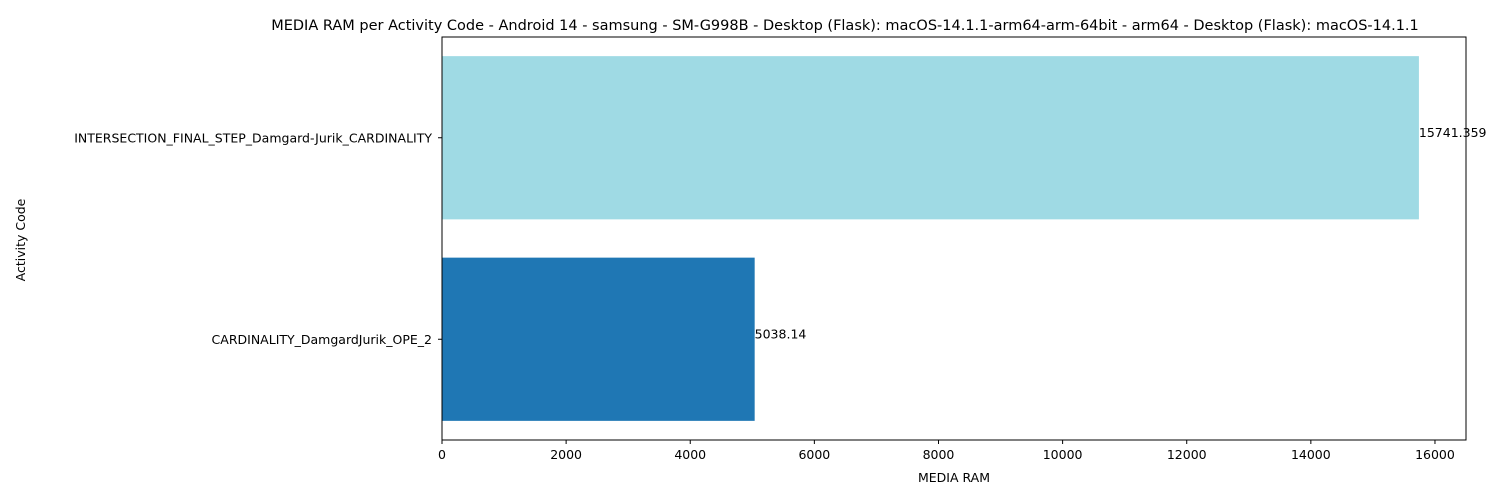 The height and width of the screenshot is (500, 1500). I want to click on x-axis-ticks: 0 2000 4000 6000 8000 10000 12000 14000 16000, so click(946, 451).